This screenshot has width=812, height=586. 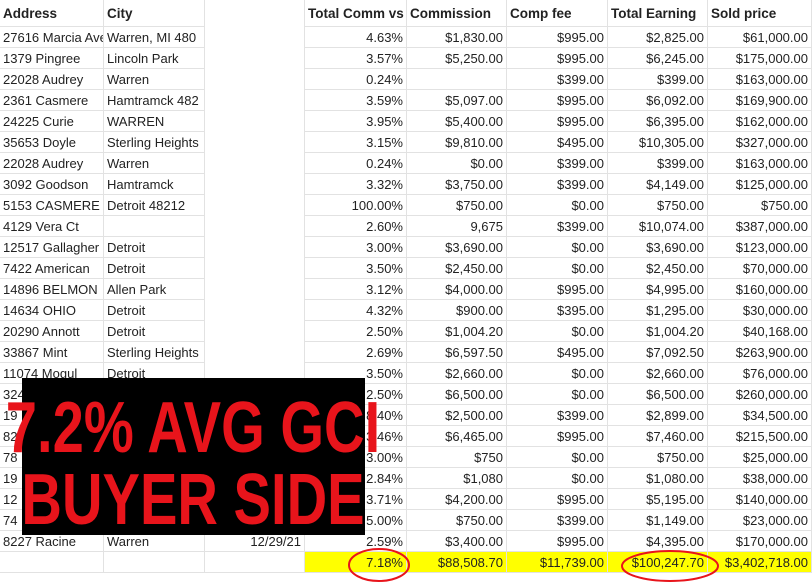 I want to click on table-cell: 2.50%, so click(x=356, y=331).